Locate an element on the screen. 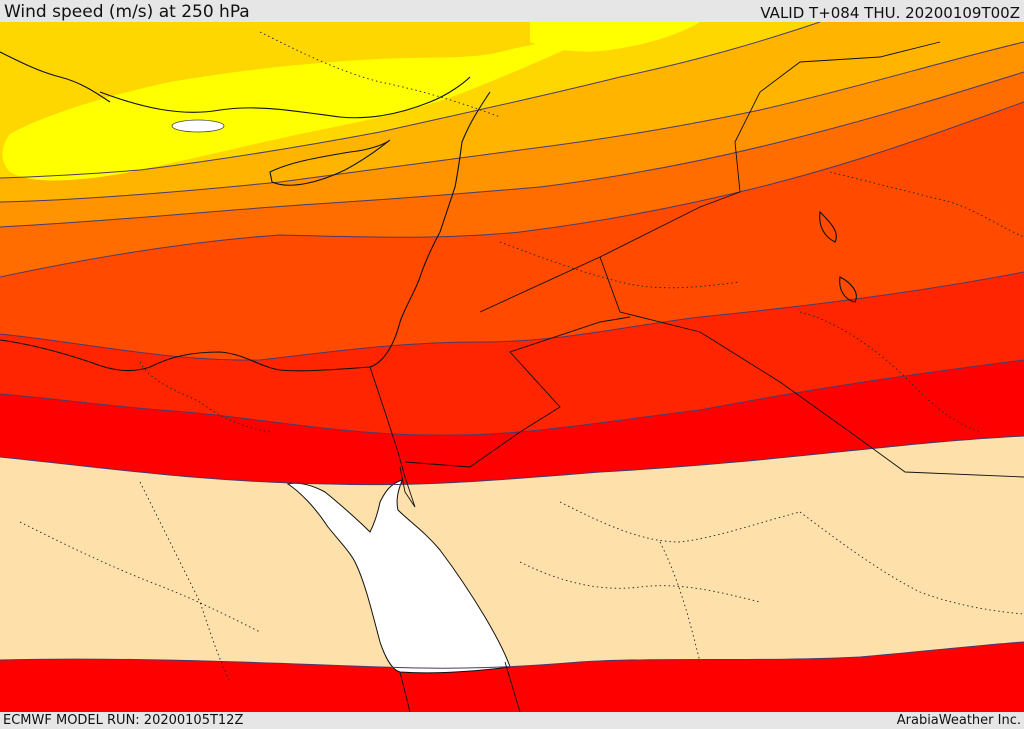 Image resolution: width=1024 pixels, height=729 pixels. red-sea is located at coordinates (398, 576).